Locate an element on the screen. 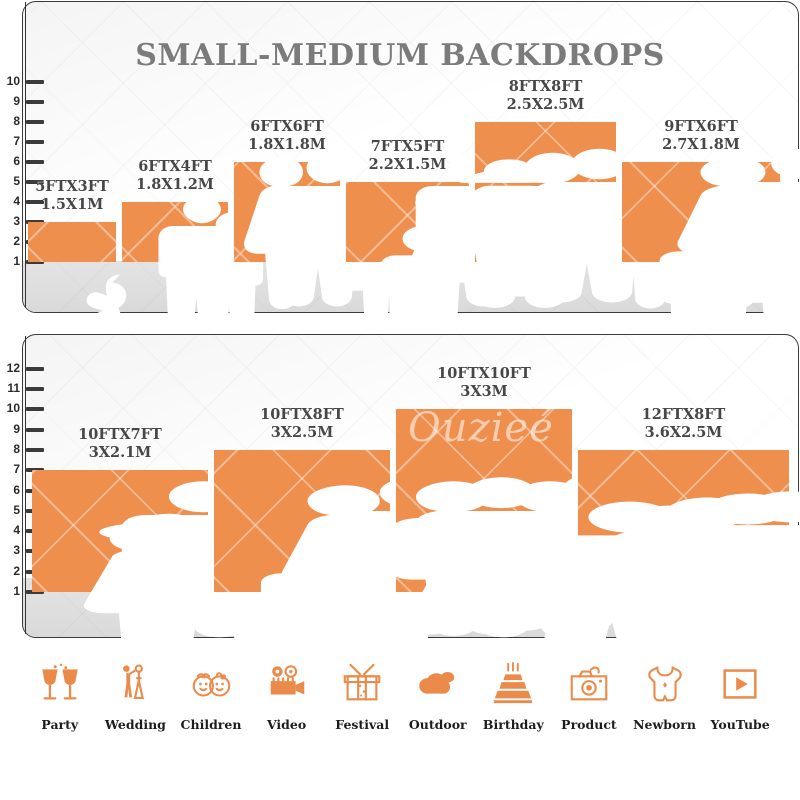 This screenshot has width=800, height=800. bar-label-metric: 2.2X1.5M is located at coordinates (407, 164).